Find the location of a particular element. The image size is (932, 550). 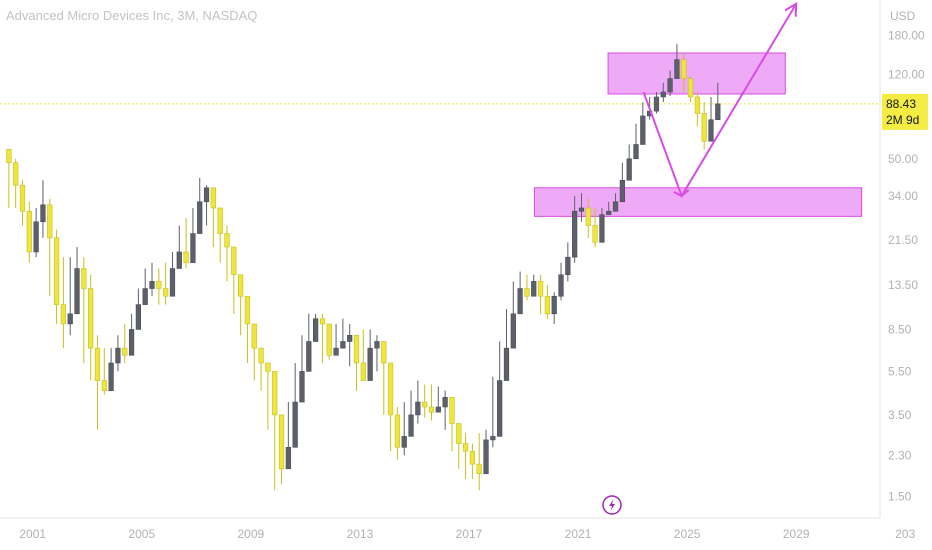

y-tick-label: 50.00 is located at coordinates (903, 159).